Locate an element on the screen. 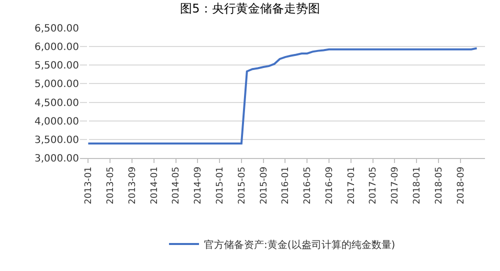 The width and height of the screenshot is (500, 271). x-tick-label: 2015-05 is located at coordinates (242, 185).